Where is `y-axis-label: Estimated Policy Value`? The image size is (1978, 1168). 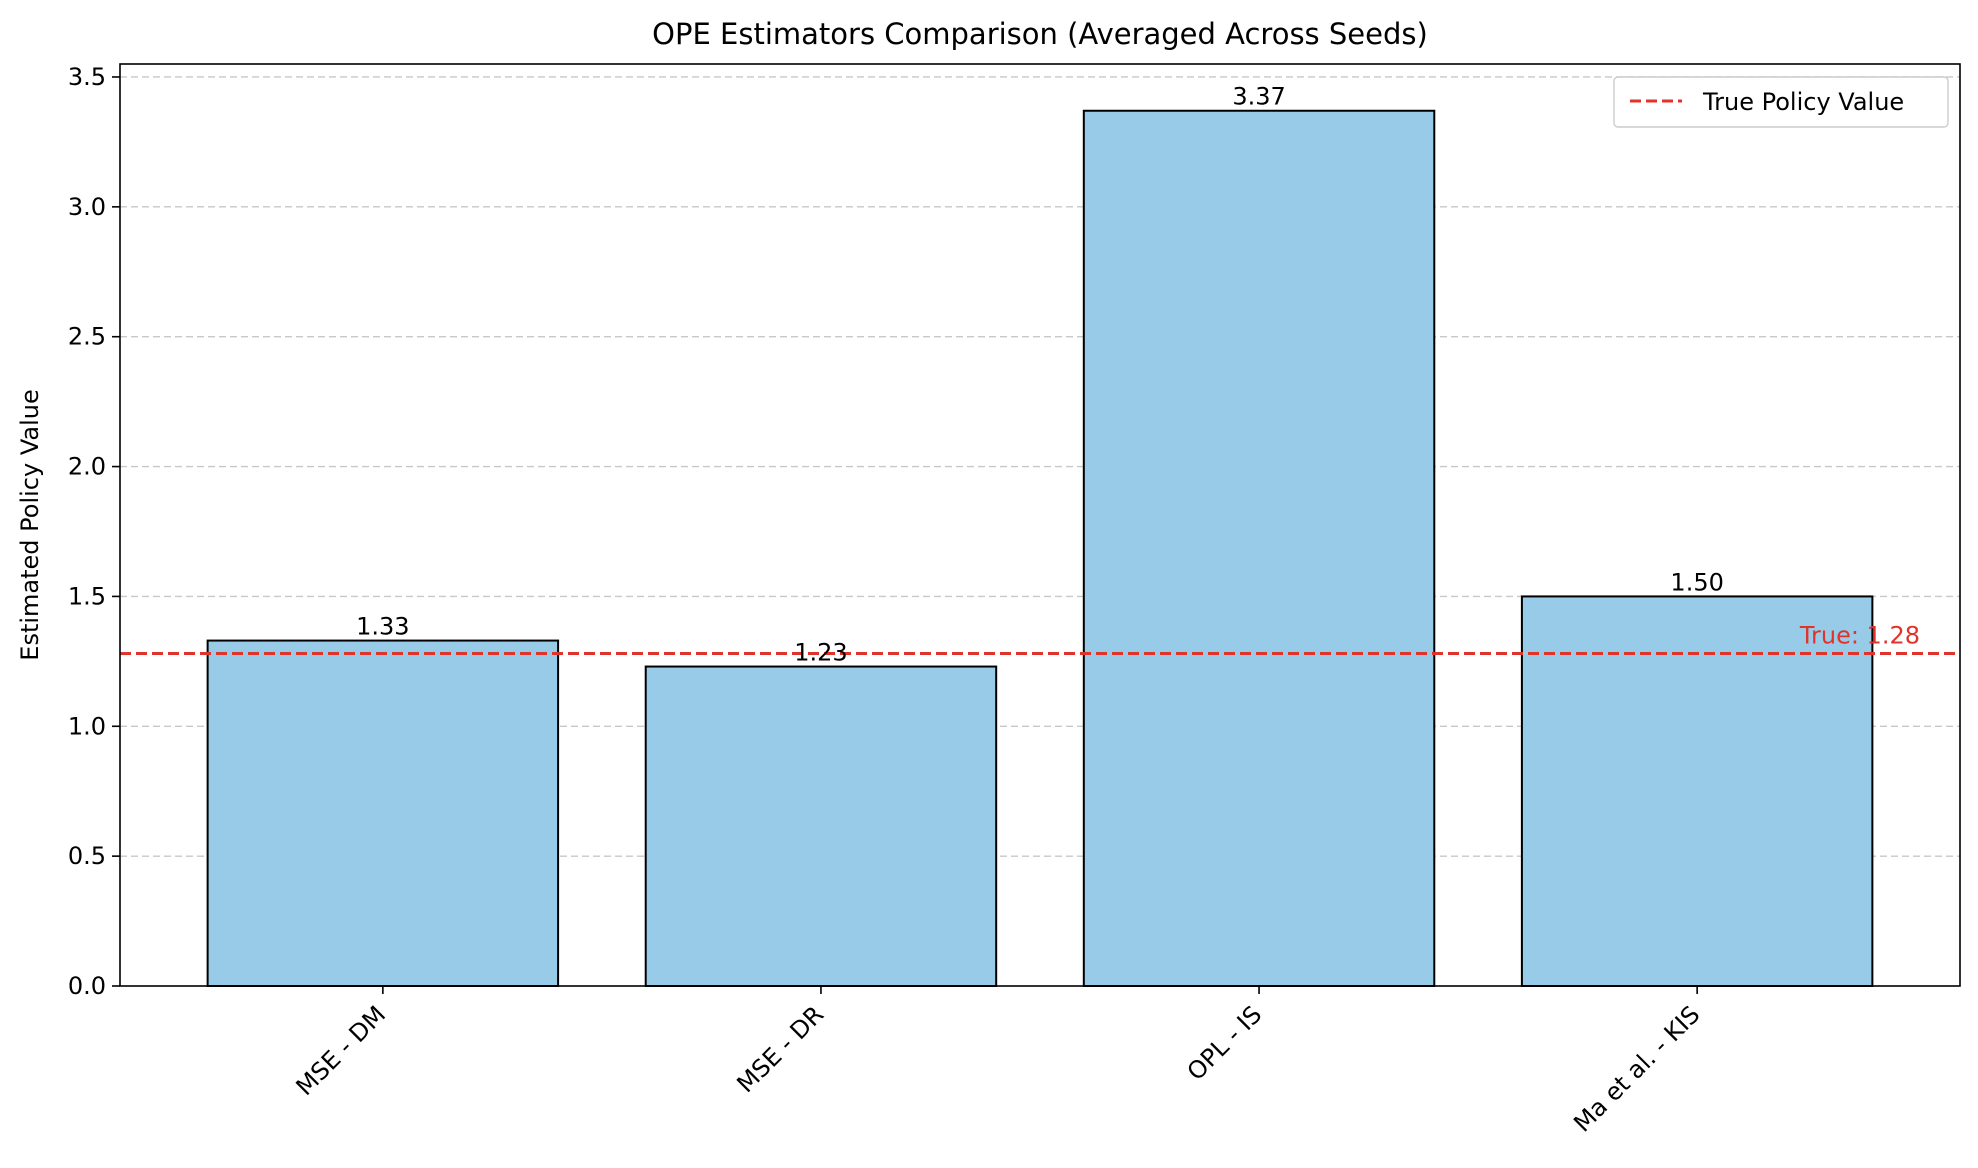
y-axis-label: Estimated Policy Value is located at coordinates (30, 524).